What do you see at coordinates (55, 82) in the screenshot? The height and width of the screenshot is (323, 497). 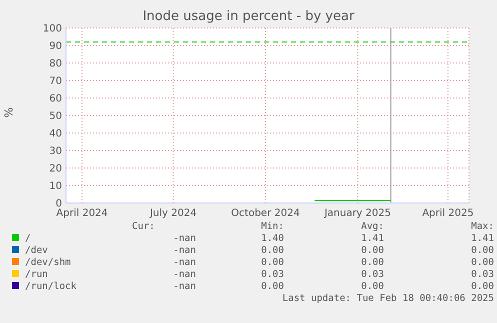 I see `y-tick-label: 70` at bounding box center [55, 82].